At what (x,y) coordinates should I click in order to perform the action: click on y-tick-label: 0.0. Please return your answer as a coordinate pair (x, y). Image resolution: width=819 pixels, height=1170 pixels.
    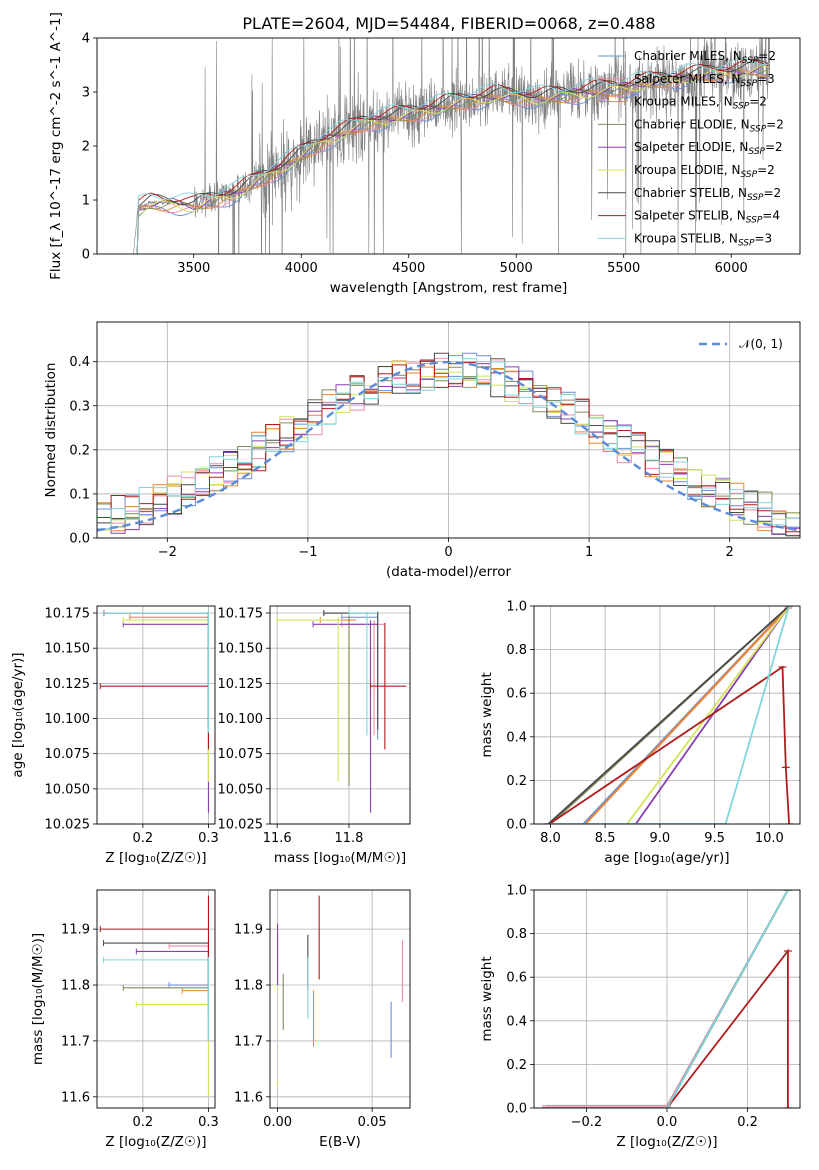
    Looking at the image, I should click on (516, 825).